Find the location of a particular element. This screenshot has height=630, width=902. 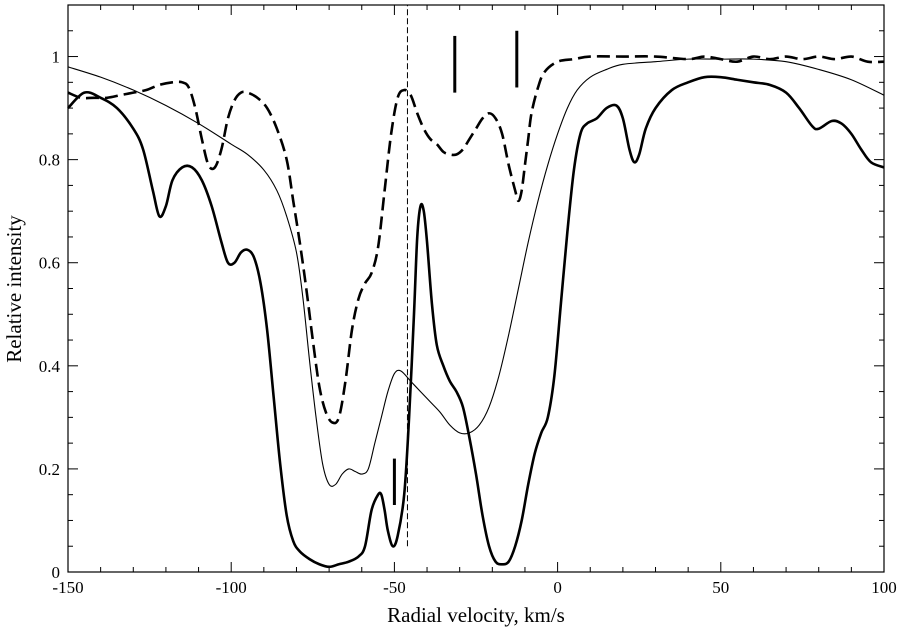

x-tick-label: -100 is located at coordinates (231, 587).